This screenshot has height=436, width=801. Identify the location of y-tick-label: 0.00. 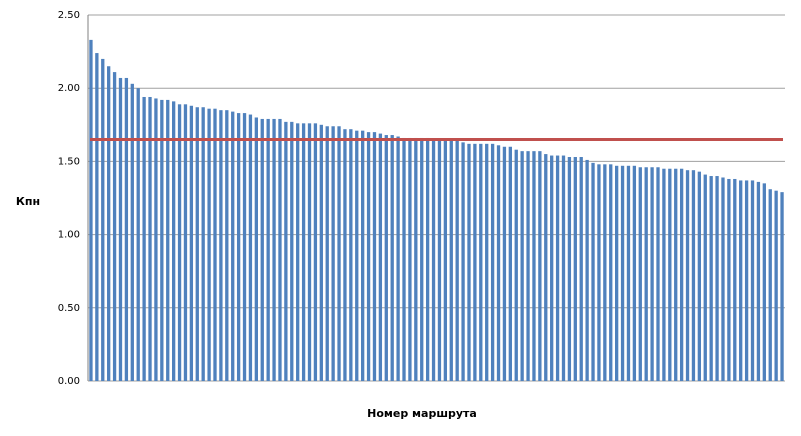
(69, 381).